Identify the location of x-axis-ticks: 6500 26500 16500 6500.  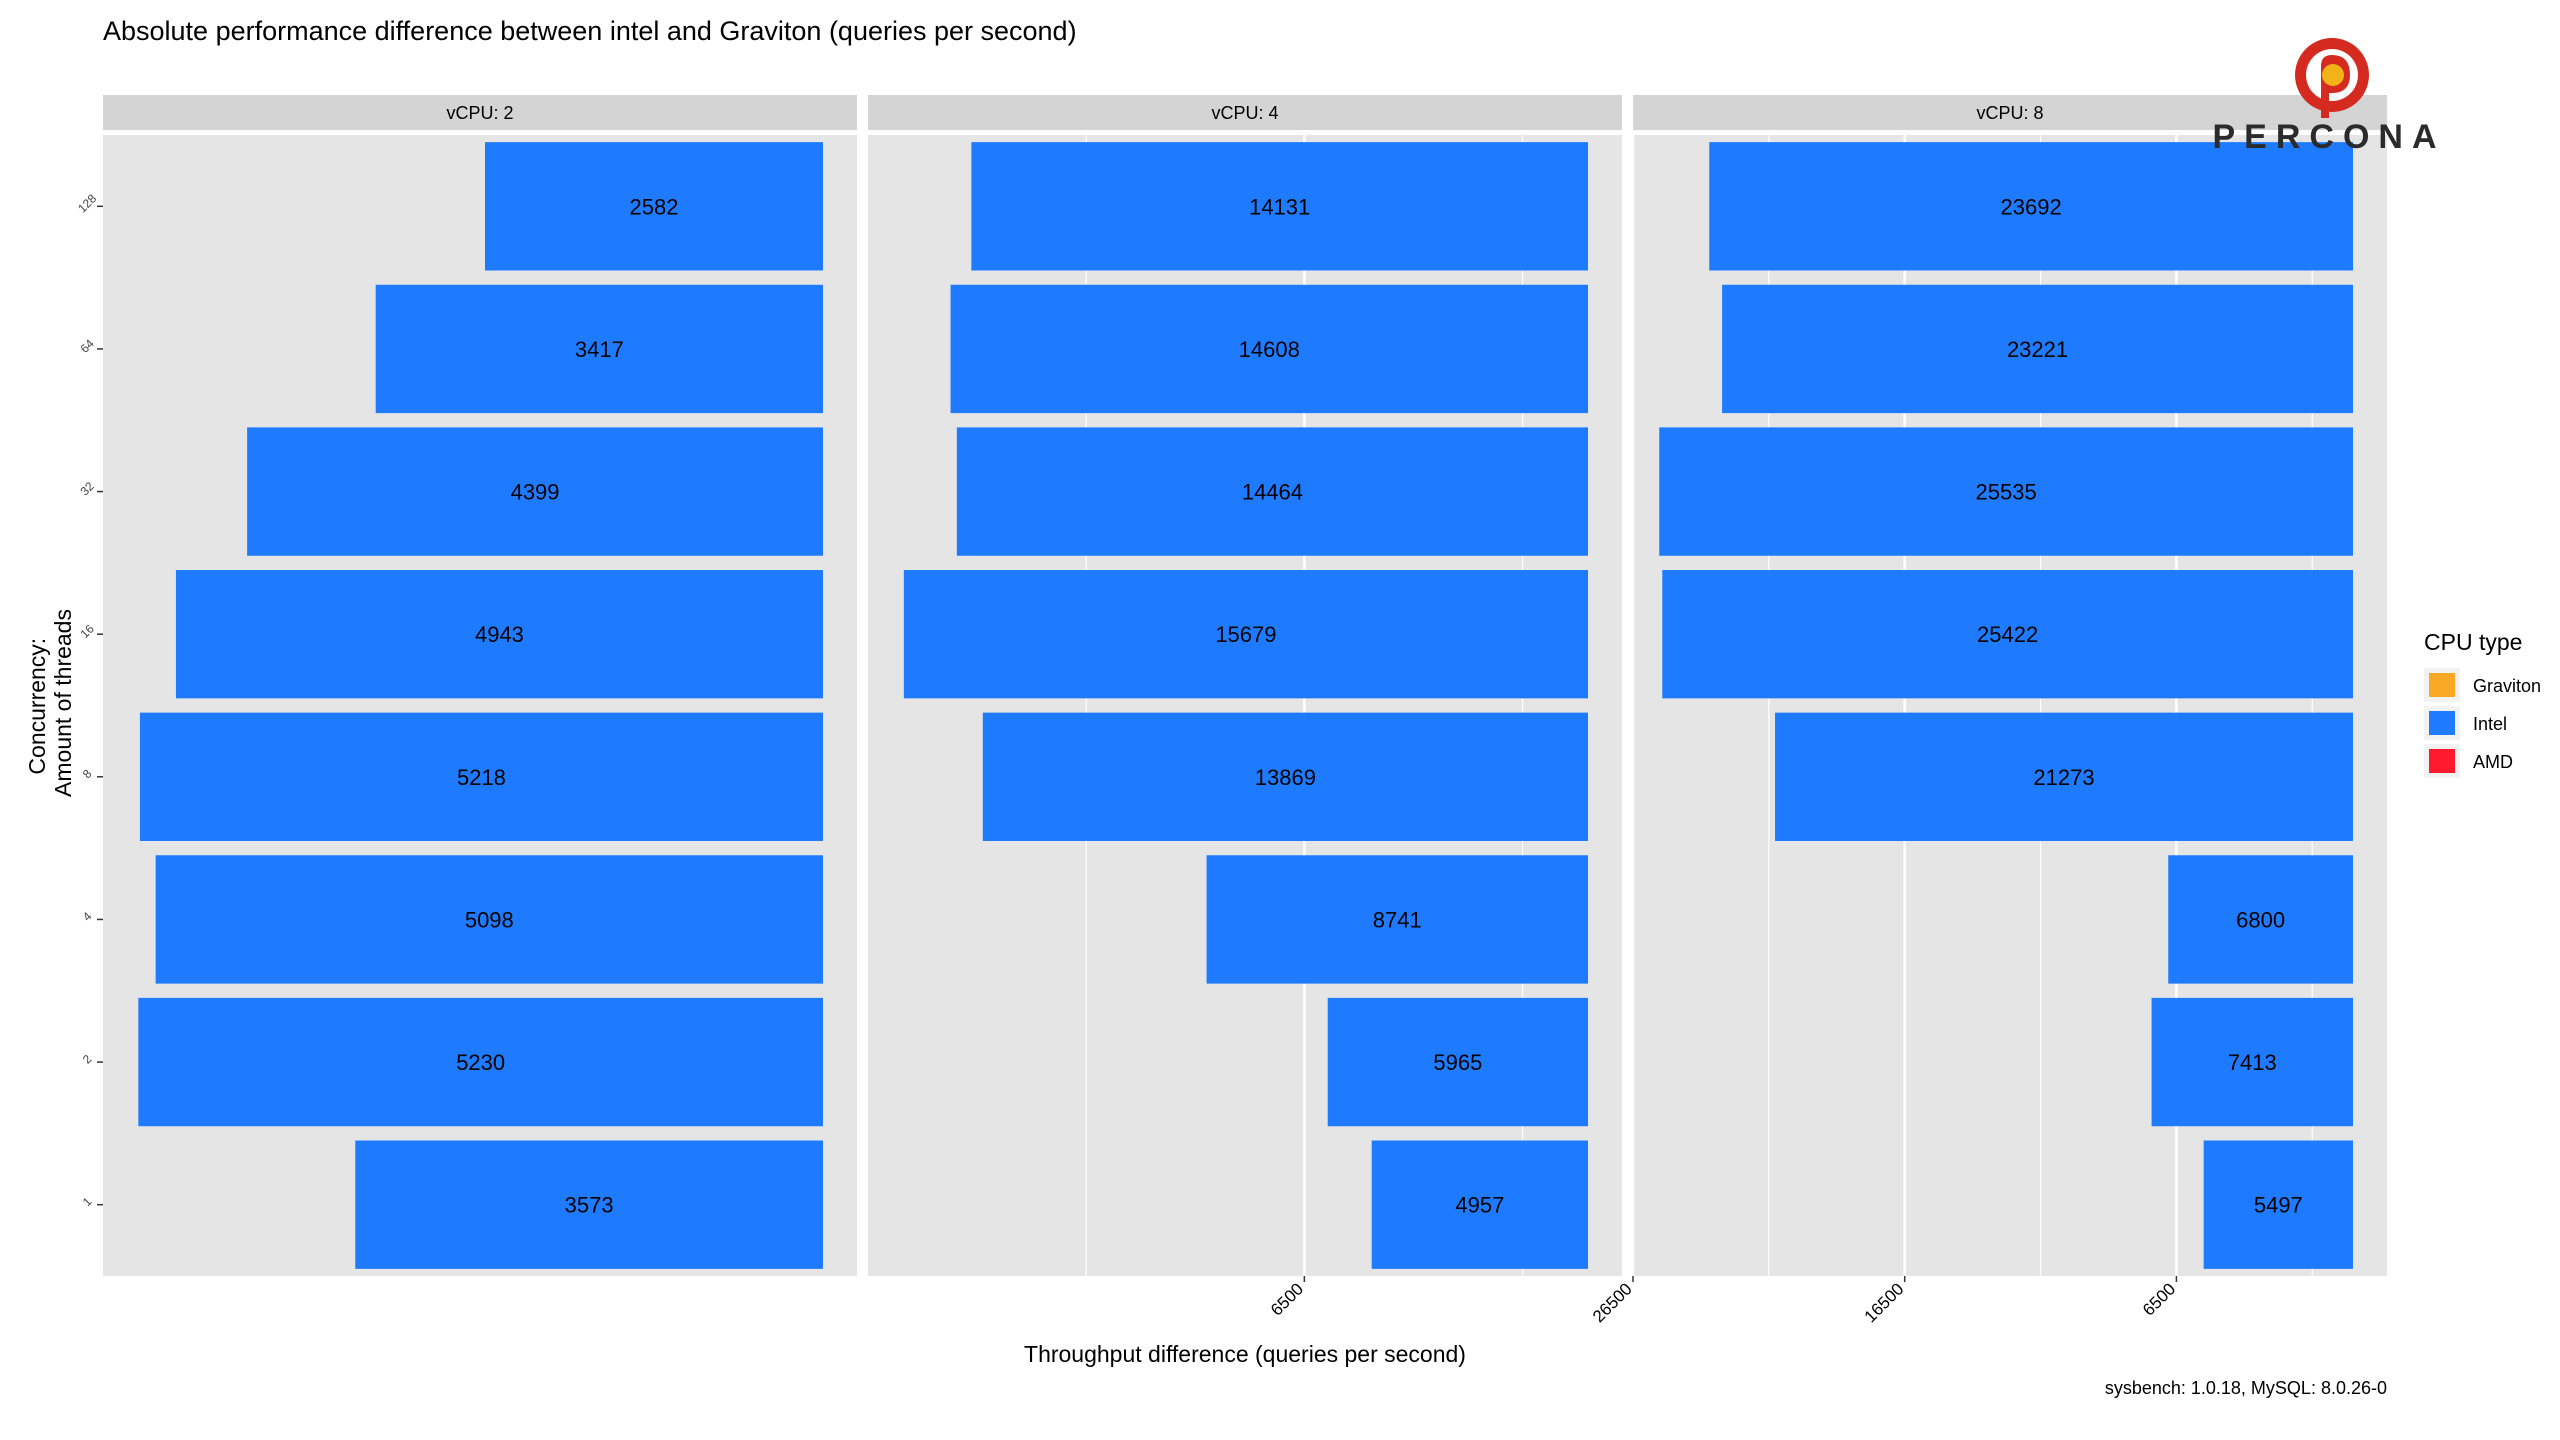
(1723, 1301).